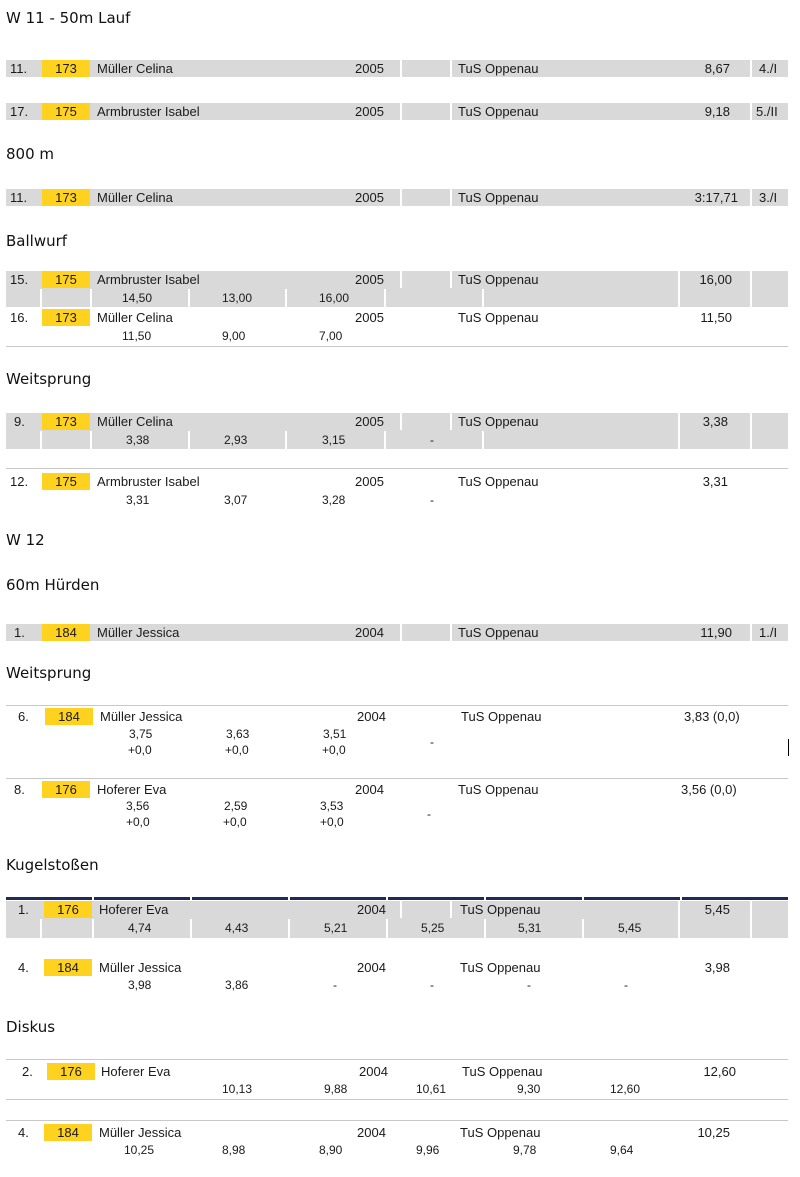  What do you see at coordinates (715, 279) in the screenshot?
I see `result-value: 16,00` at bounding box center [715, 279].